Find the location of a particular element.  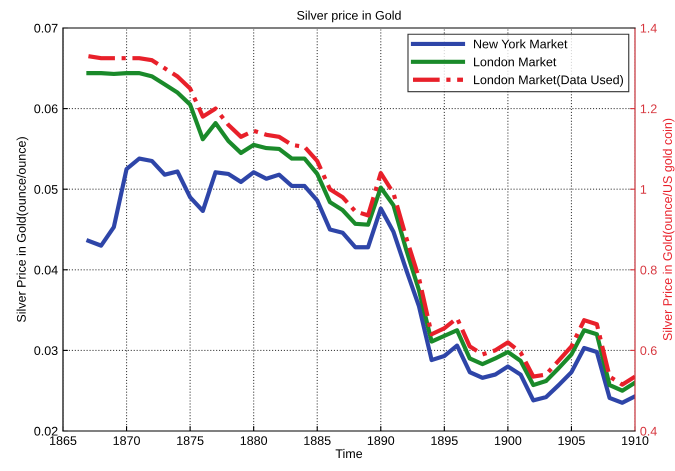

x-tick-label: 1880 is located at coordinates (254, 441).